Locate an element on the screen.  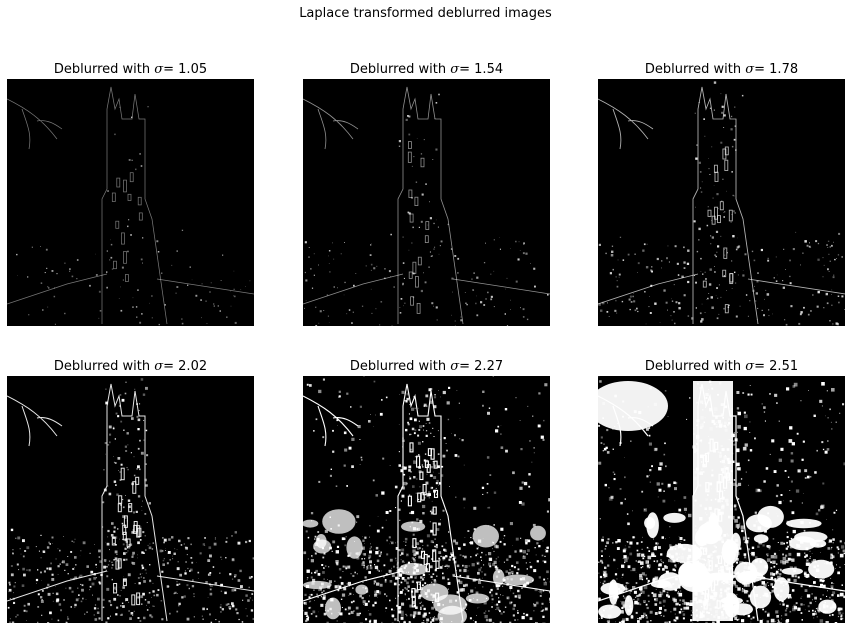
panel-title: Deblurred with σ= 2.02 is located at coordinates (142, 366).